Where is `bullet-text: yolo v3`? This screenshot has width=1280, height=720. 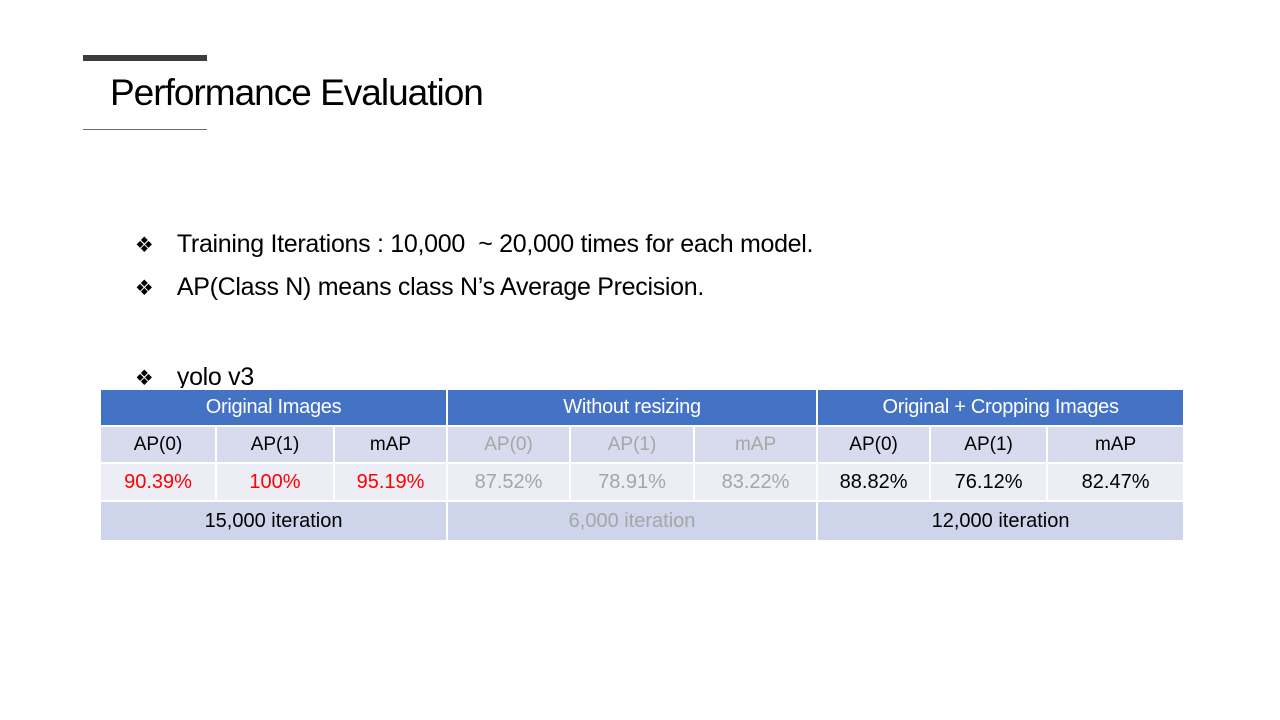 bullet-text: yolo v3 is located at coordinates (215, 377).